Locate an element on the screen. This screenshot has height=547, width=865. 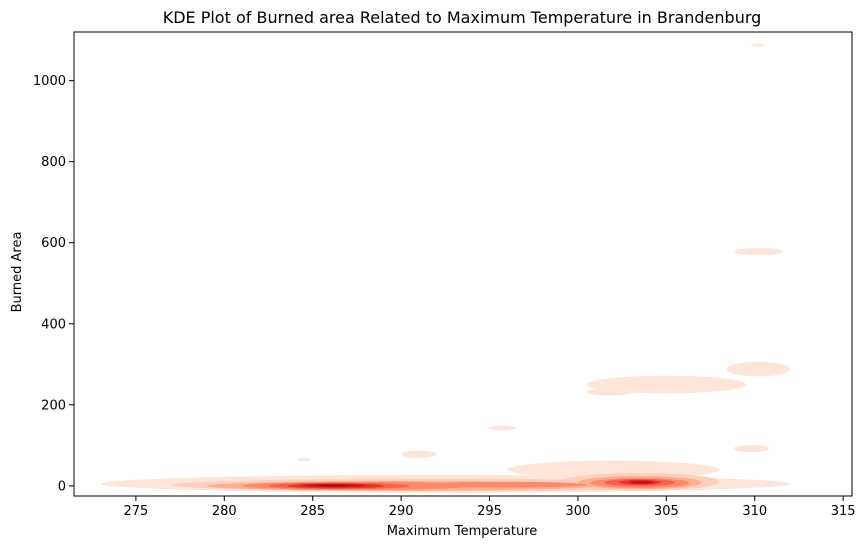
y-tick-label: 1000 is located at coordinates (49, 81).